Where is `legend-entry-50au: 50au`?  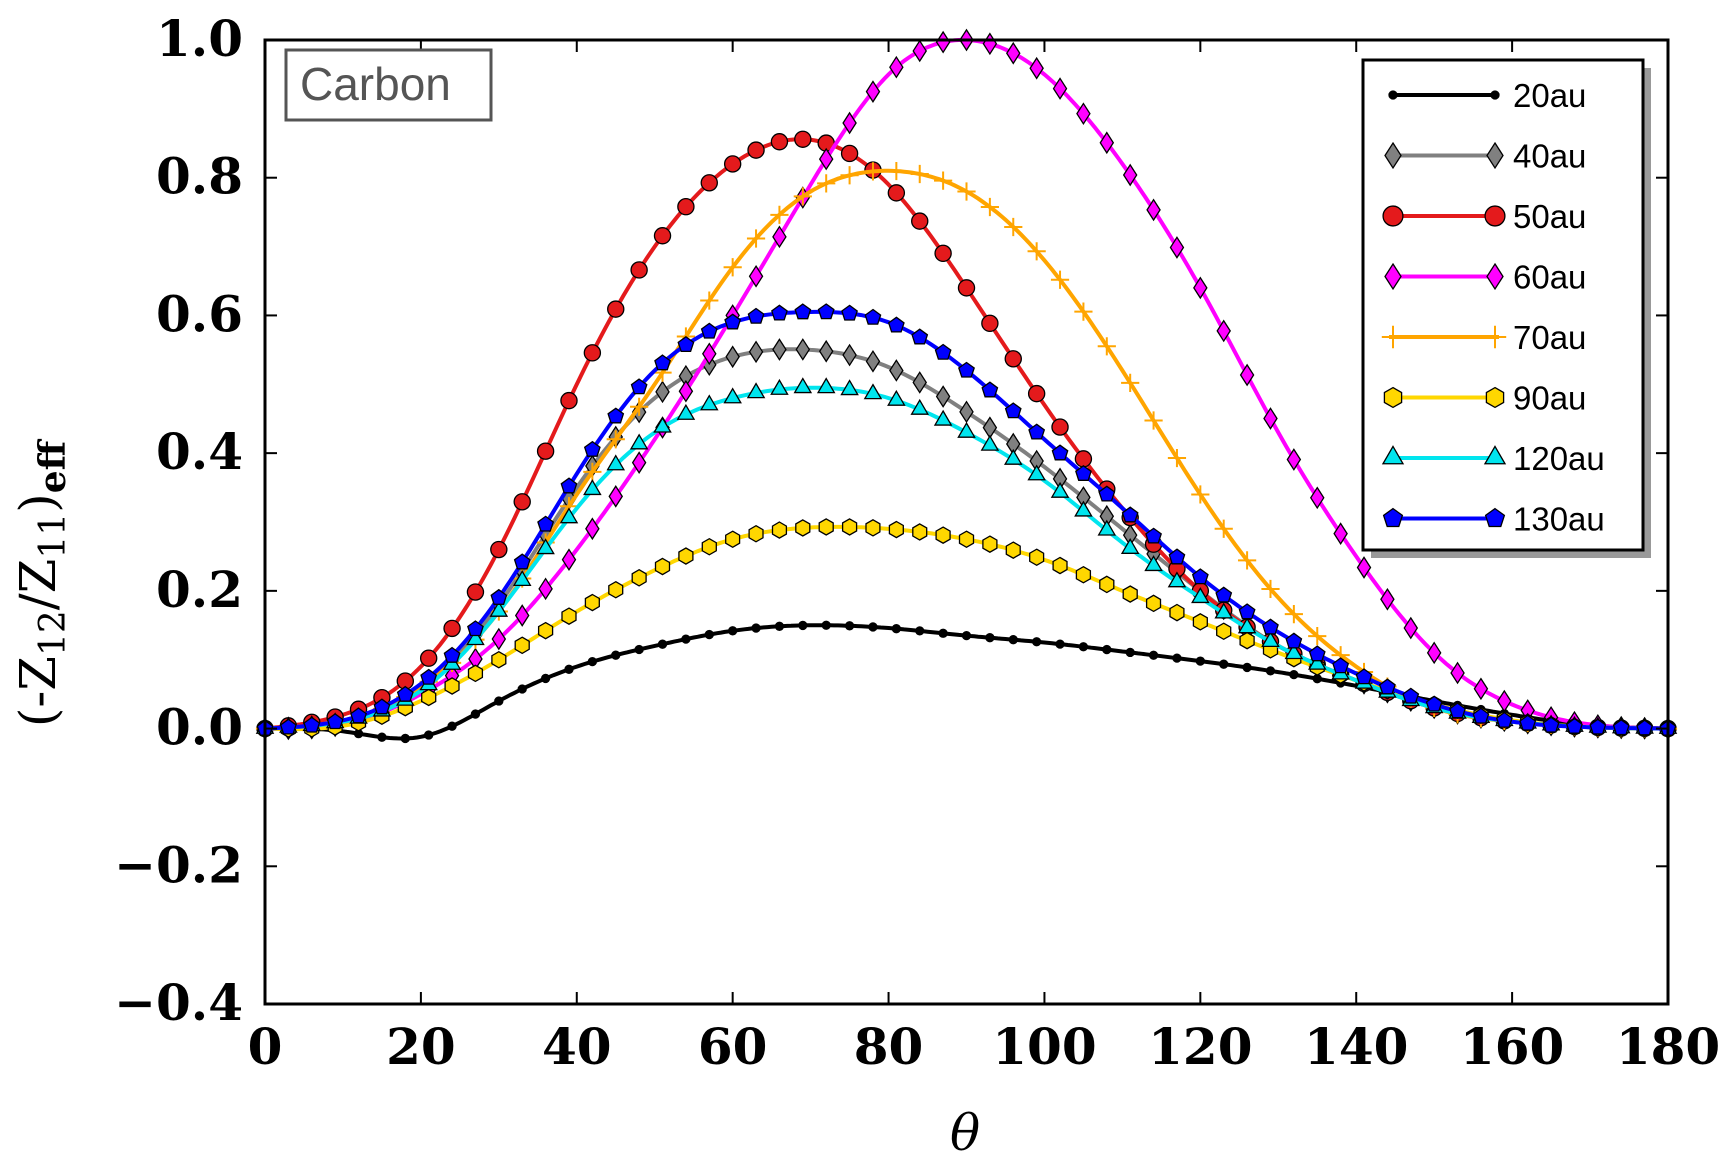 legend-entry-50au: 50au is located at coordinates (1484, 216).